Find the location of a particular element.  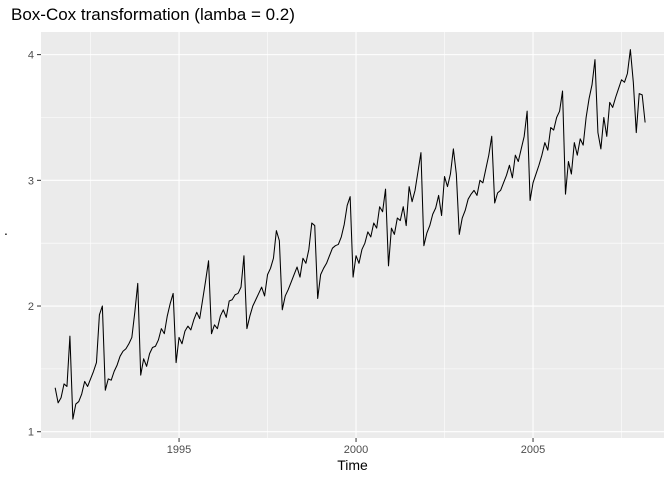

y-tick-label: 1 is located at coordinates (31, 433).